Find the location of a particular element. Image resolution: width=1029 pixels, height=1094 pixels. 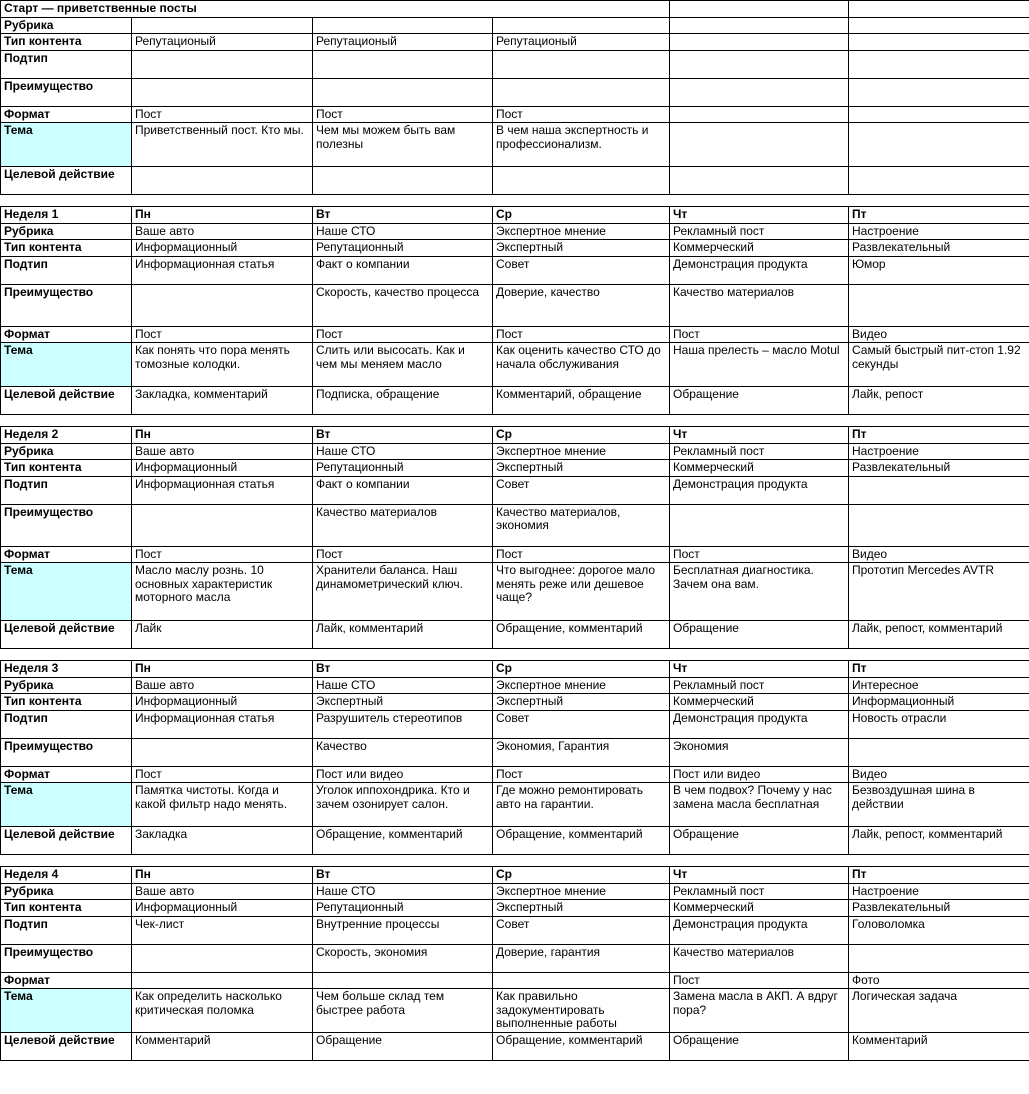

cell-subtype-2: Разрушитель стереотипов is located at coordinates (402, 724).